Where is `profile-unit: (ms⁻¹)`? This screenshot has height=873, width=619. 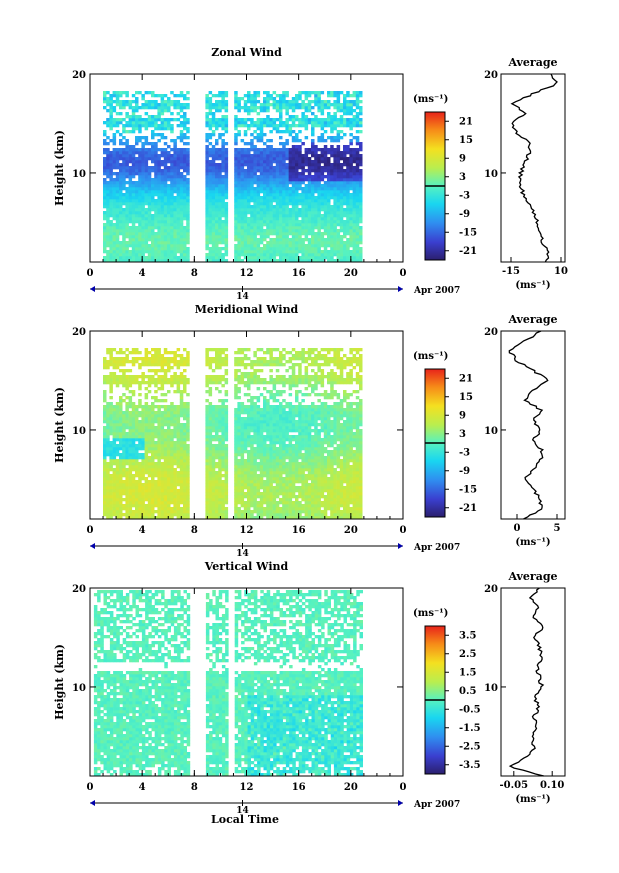 profile-unit: (ms⁻¹) is located at coordinates (532, 285).